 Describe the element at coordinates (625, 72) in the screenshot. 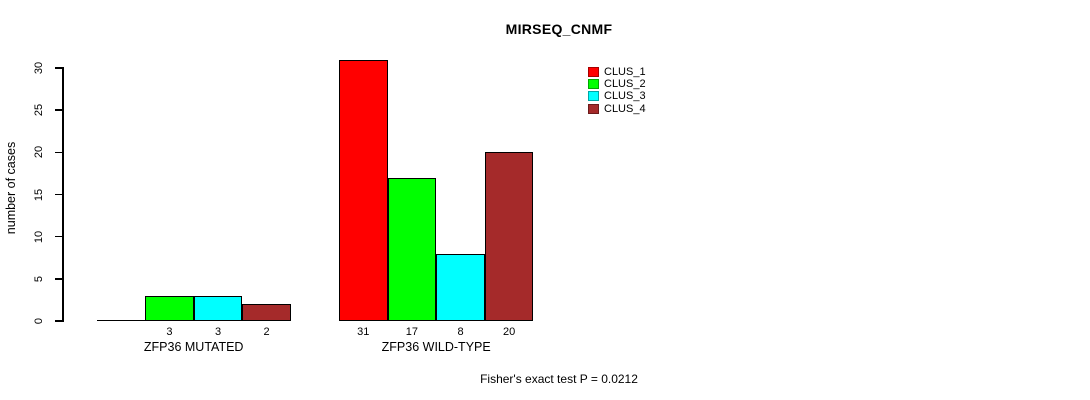

I see `legend-label: CLUS_1` at that location.